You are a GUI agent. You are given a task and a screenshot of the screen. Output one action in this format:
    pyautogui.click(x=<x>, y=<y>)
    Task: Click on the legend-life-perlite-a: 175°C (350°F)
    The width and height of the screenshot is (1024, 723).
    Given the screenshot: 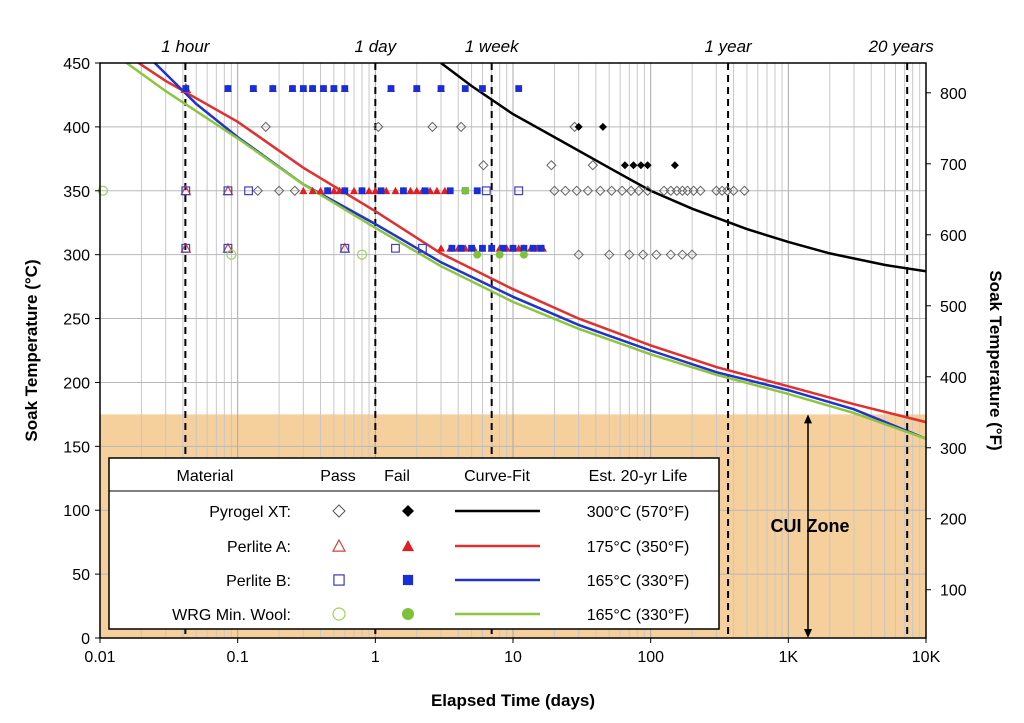 What is the action you would take?
    pyautogui.click(x=638, y=547)
    